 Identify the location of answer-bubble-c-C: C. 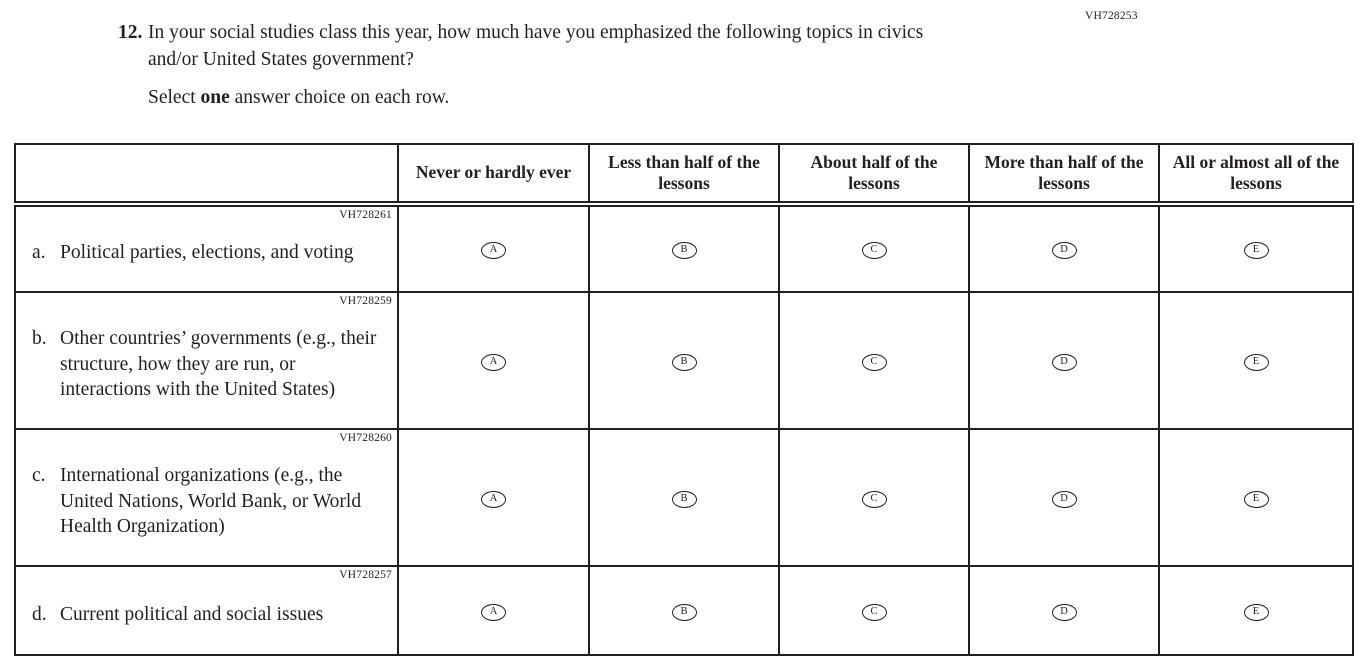
(874, 499).